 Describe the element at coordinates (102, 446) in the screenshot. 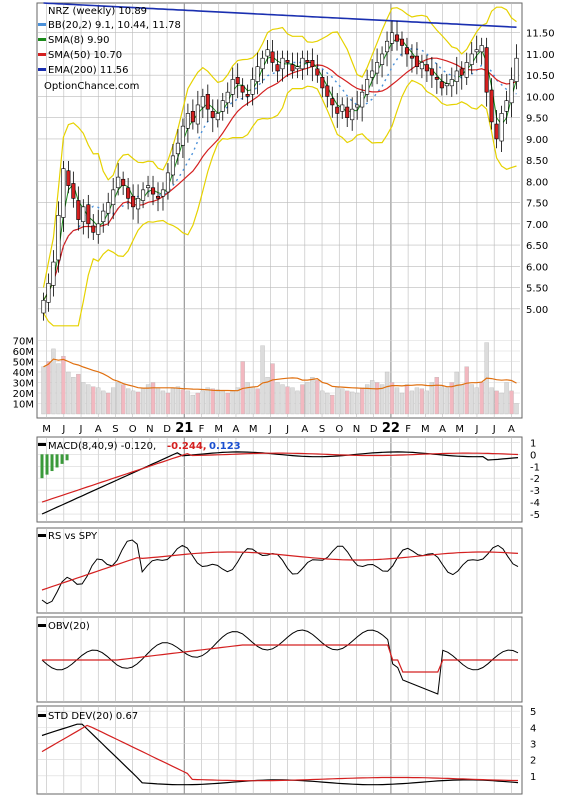

I see `macd-label: MACD(8,40,9) -0.120,` at that location.